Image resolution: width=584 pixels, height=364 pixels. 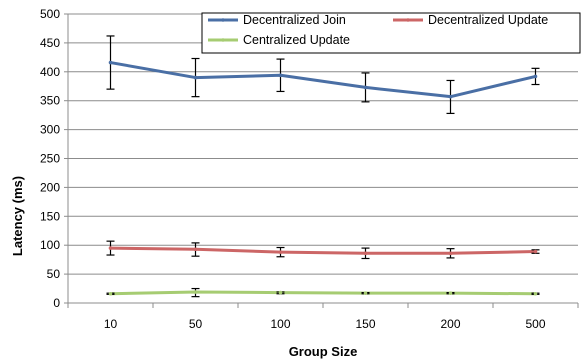 I want to click on legend-label: Decentralized Join, so click(x=294, y=20).